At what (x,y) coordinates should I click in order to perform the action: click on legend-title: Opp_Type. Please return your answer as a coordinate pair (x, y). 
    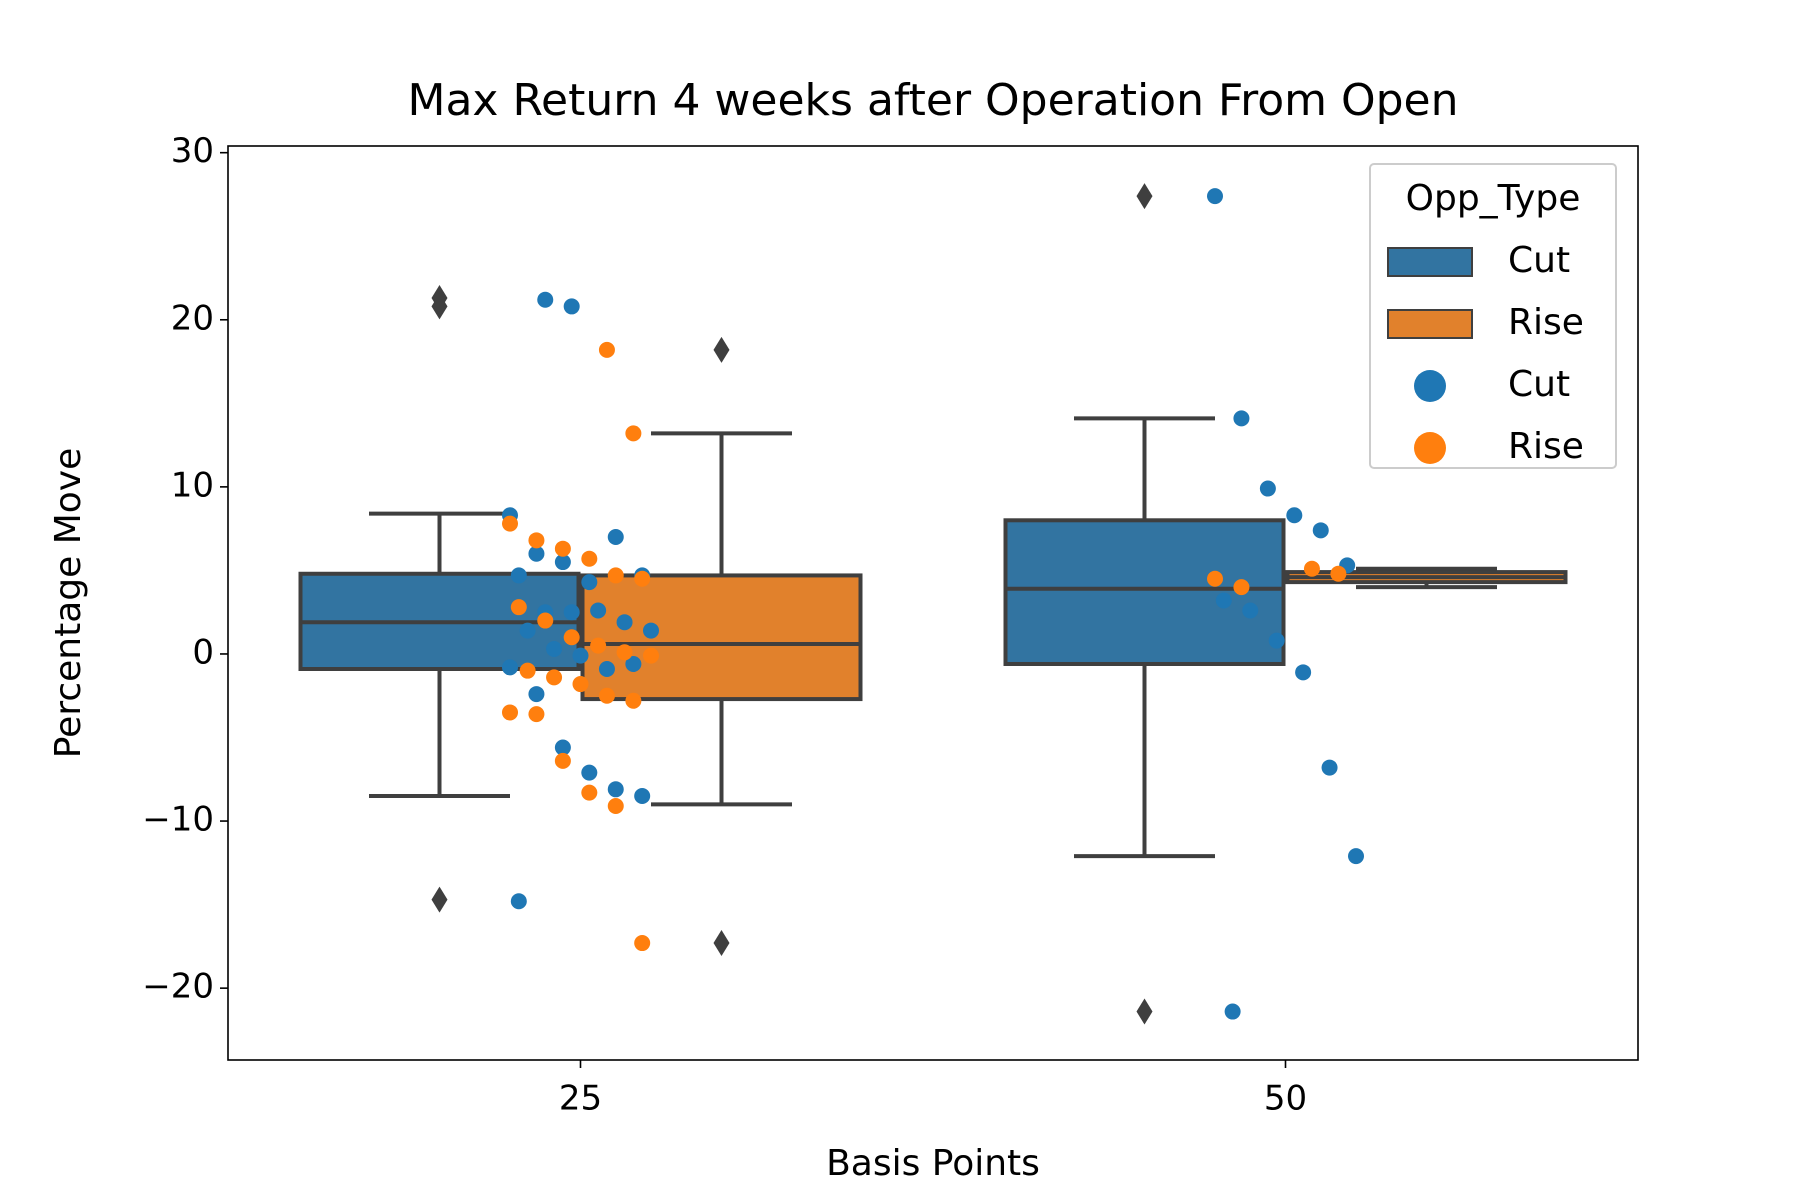
    Looking at the image, I should click on (1493, 198).